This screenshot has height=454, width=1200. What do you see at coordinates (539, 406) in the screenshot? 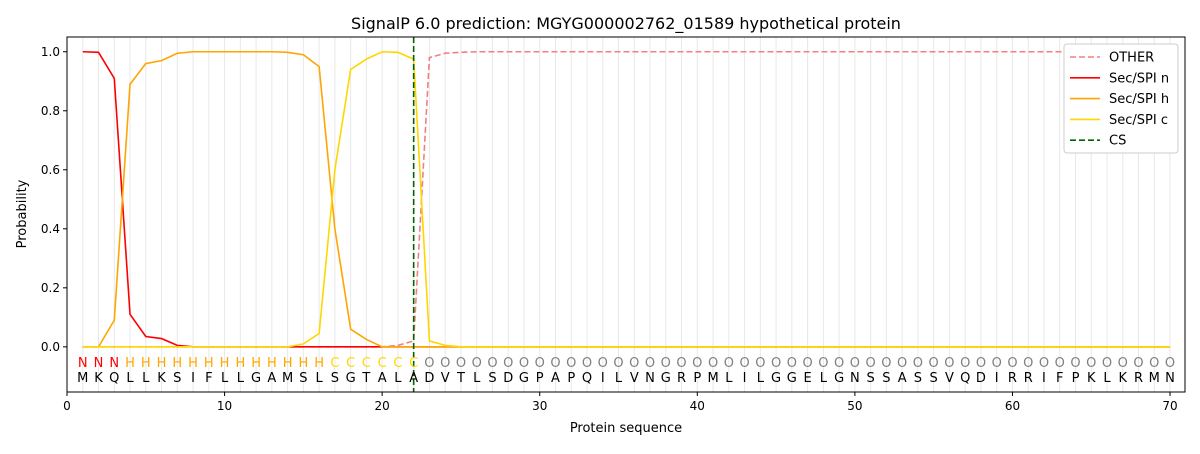
I see `x-tick-label: 30` at bounding box center [539, 406].